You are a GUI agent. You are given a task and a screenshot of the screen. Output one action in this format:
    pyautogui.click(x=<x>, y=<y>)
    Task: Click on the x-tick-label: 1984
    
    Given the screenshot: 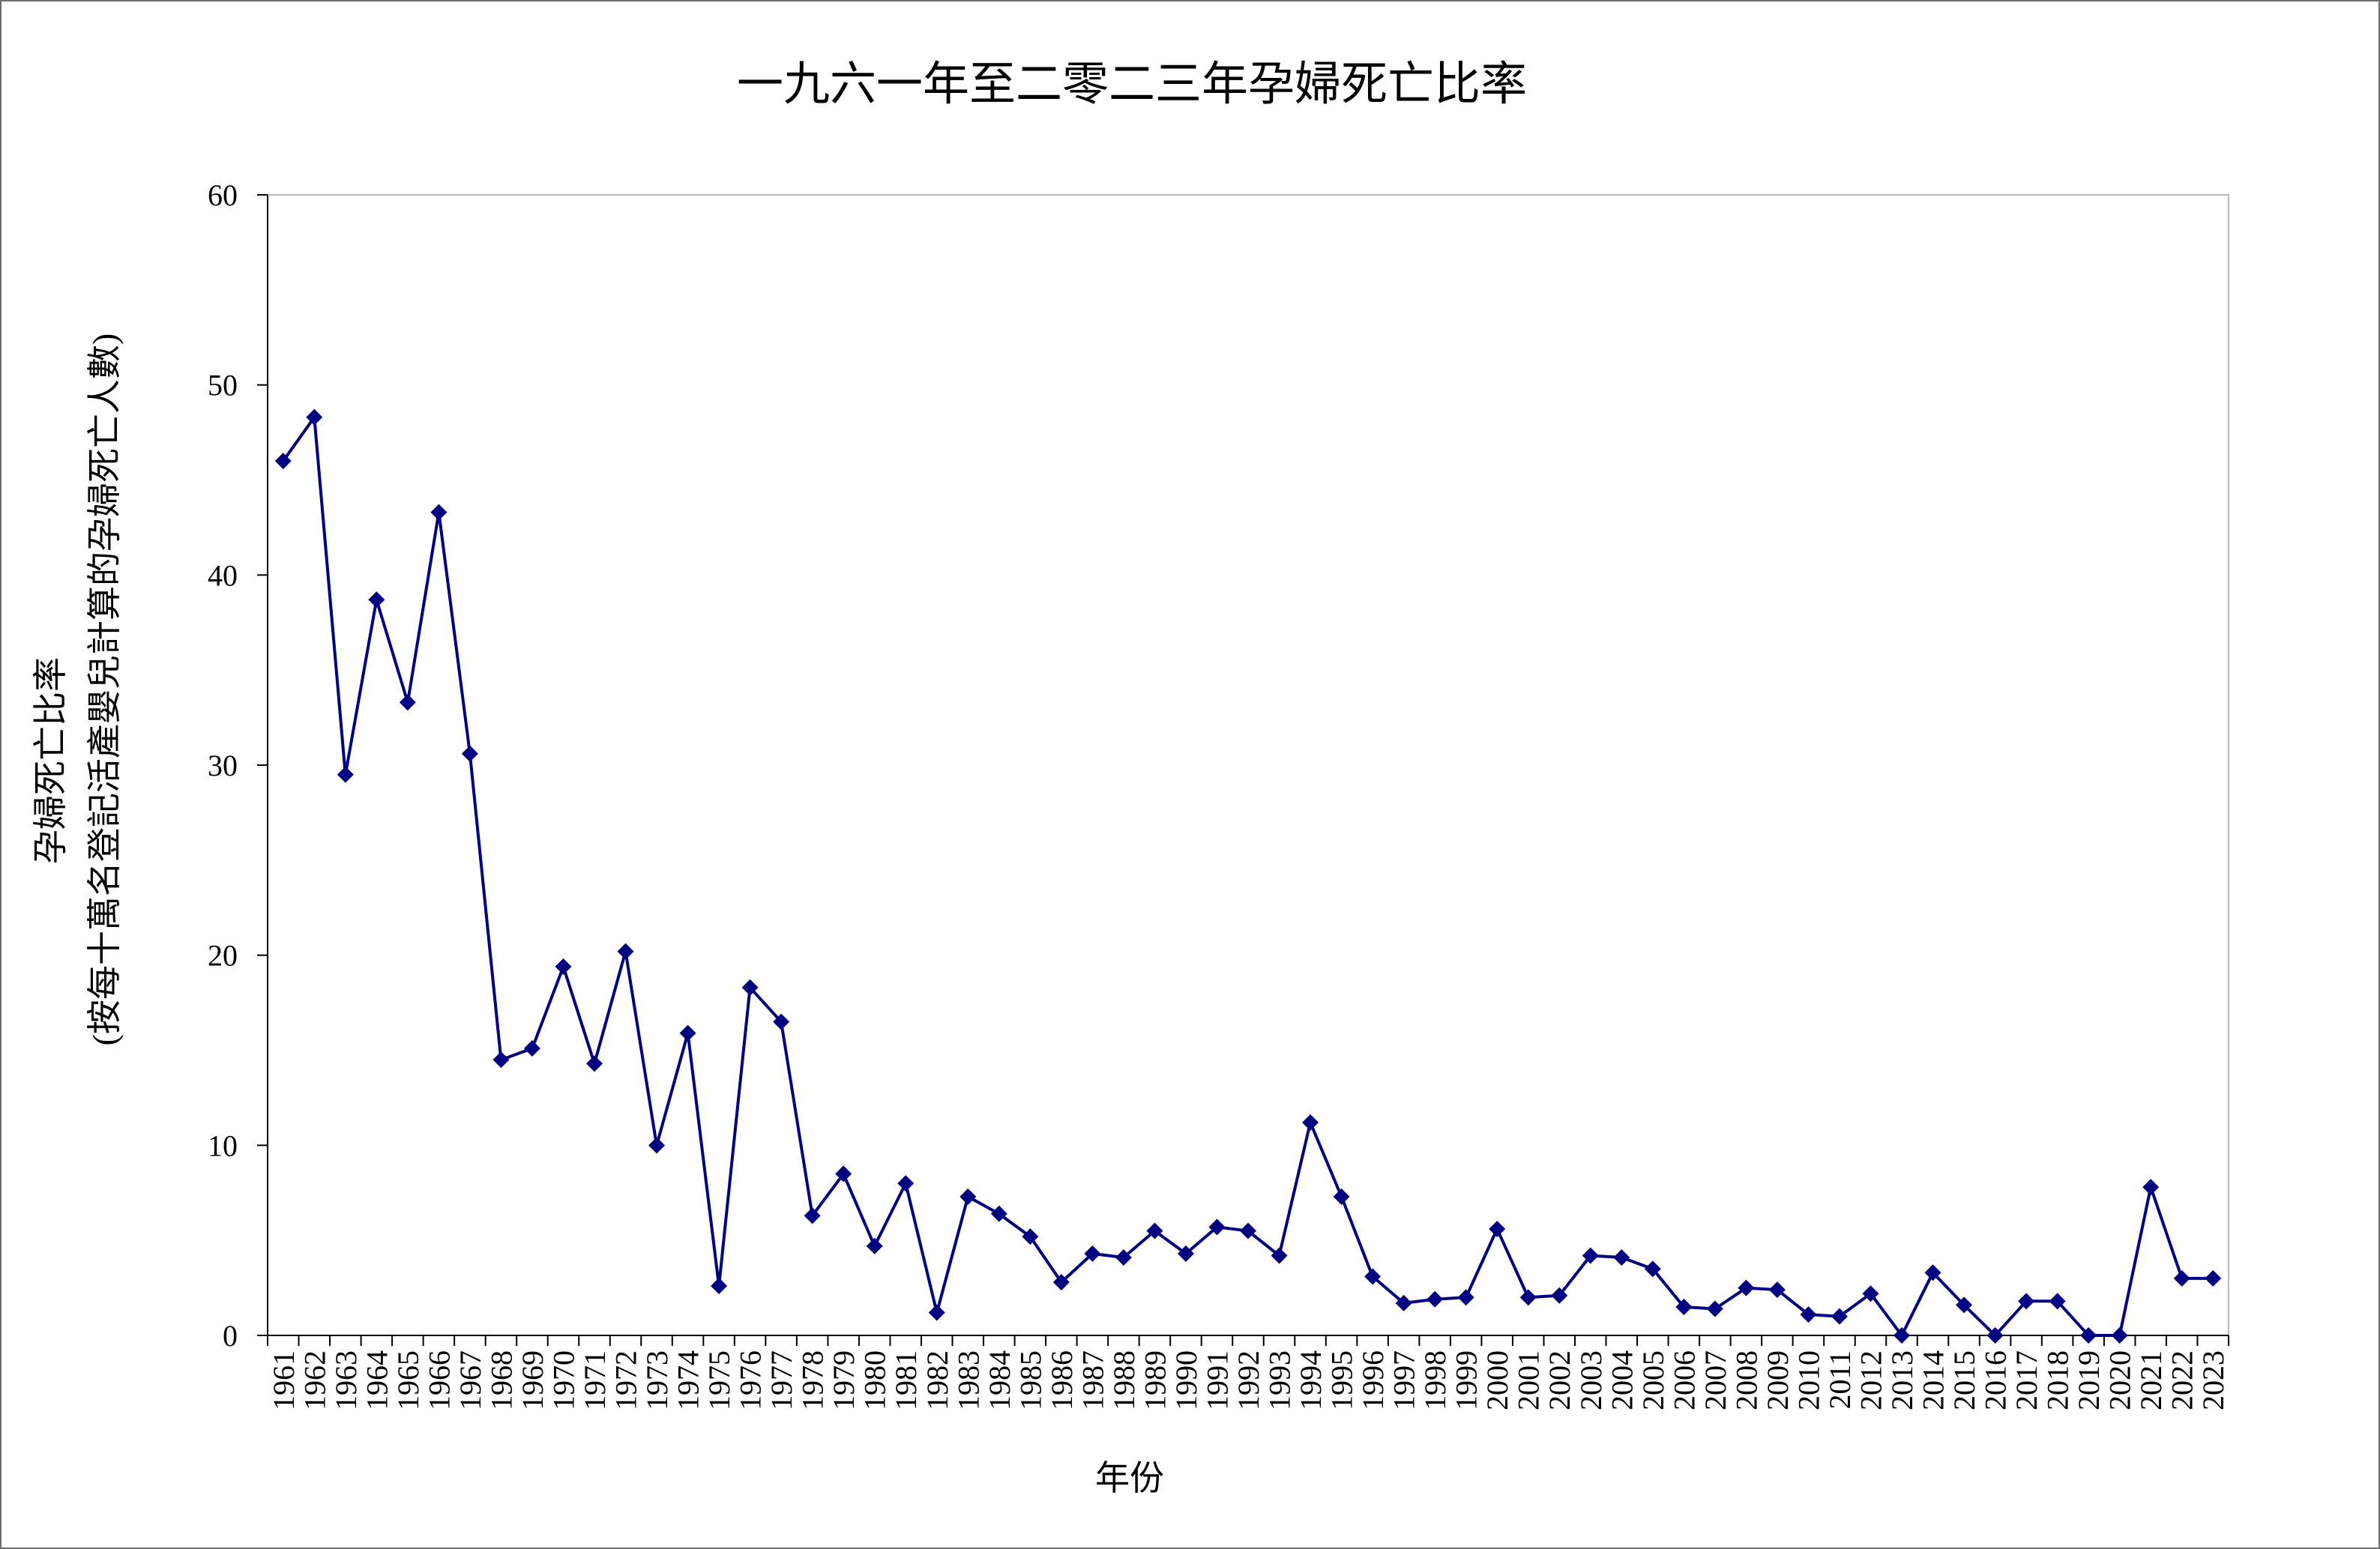 What is the action you would take?
    pyautogui.click(x=999, y=1380)
    